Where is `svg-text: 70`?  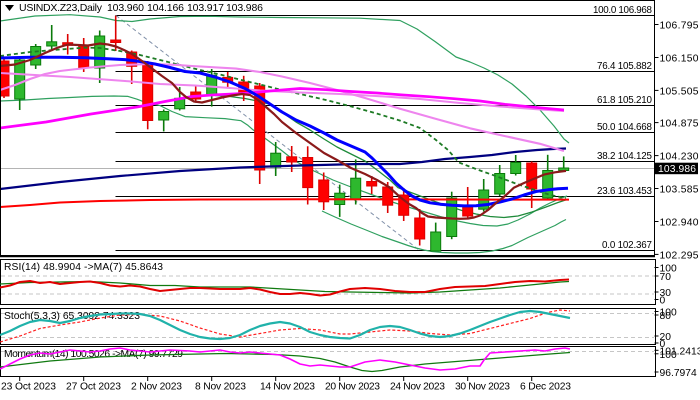 svg-text: 70 is located at coordinates (666, 277).